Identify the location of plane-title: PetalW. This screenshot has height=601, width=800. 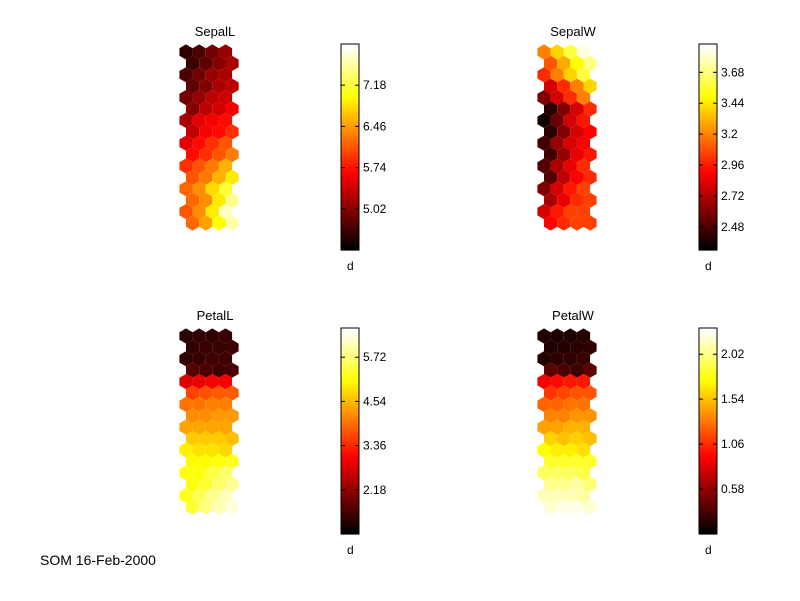
(573, 315).